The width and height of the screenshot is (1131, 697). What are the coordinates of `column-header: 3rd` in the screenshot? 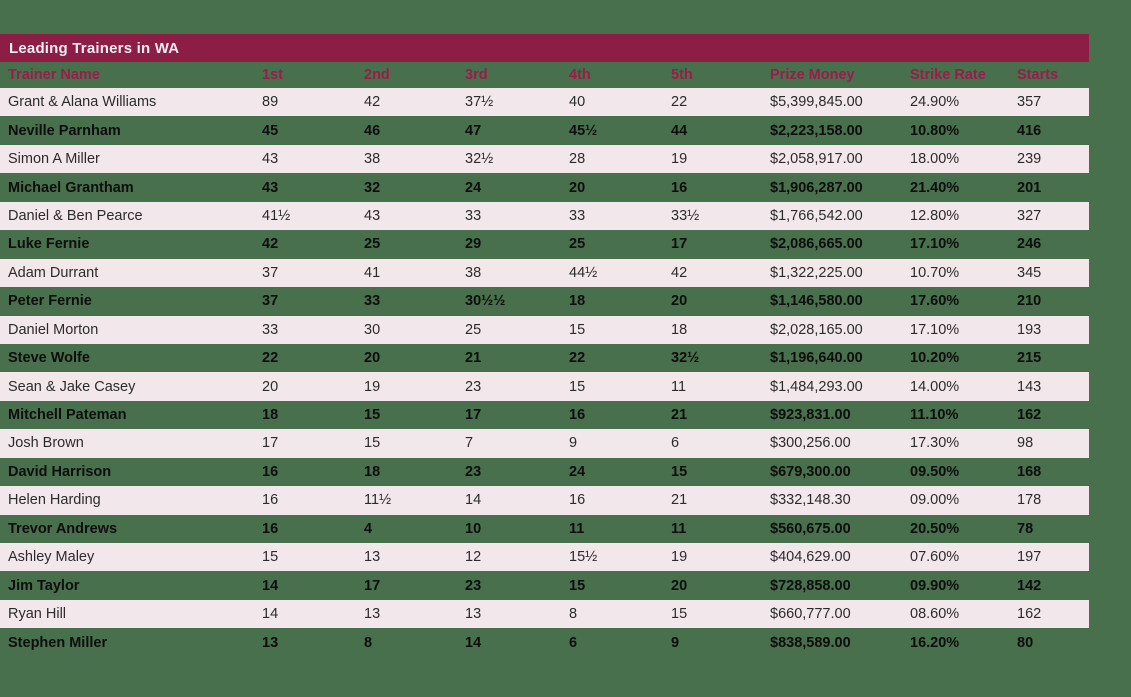 It's located at (476, 75).